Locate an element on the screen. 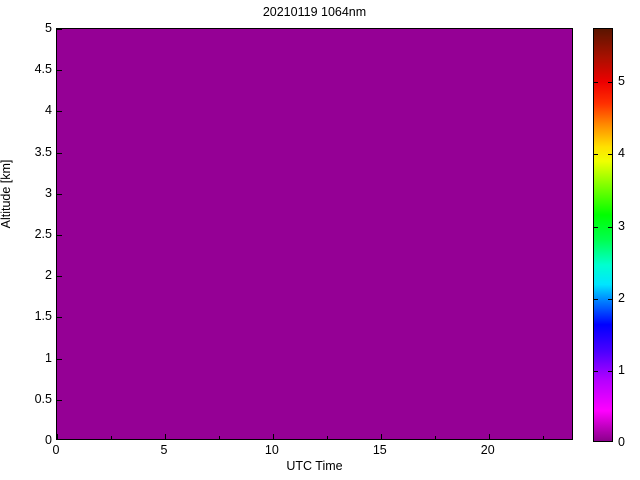 The height and width of the screenshot is (480, 640). colorbar-tick-label: 5 is located at coordinates (621, 81).